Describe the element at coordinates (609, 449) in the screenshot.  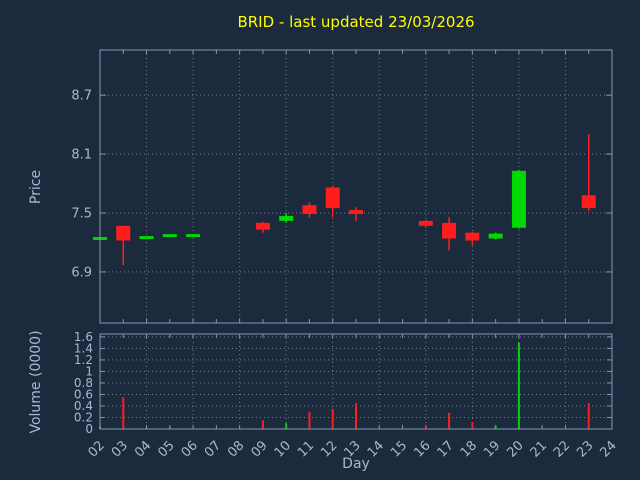
I see `day-tick-label: 24` at that location.